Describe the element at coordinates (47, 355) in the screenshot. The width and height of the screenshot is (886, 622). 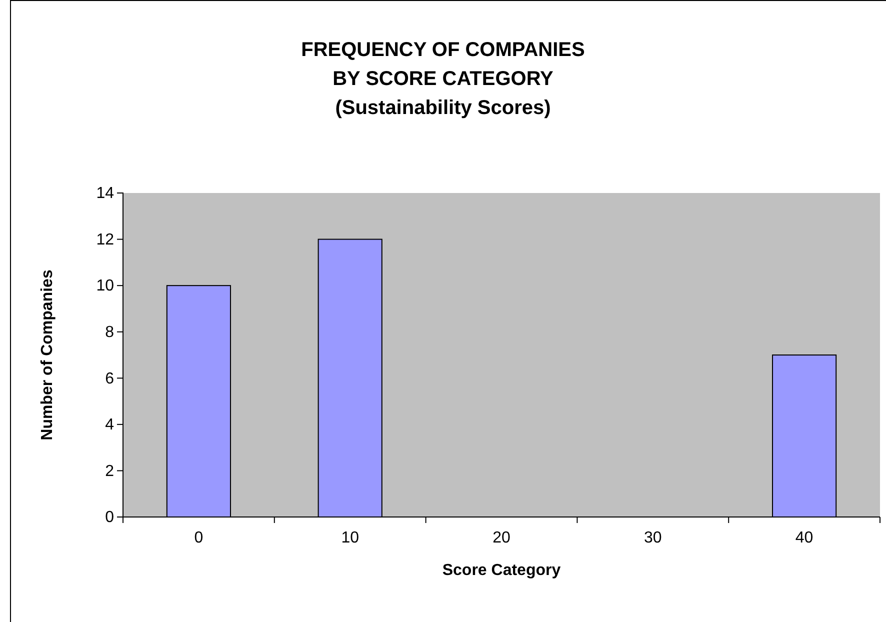
I see `y-axis-title: Number of Companies` at that location.